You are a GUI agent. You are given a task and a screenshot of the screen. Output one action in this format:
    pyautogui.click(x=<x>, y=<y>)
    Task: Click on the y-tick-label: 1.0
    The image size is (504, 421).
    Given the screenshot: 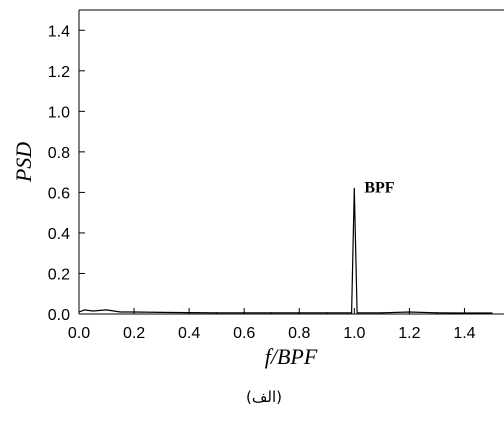 What is the action you would take?
    pyautogui.click(x=59, y=112)
    